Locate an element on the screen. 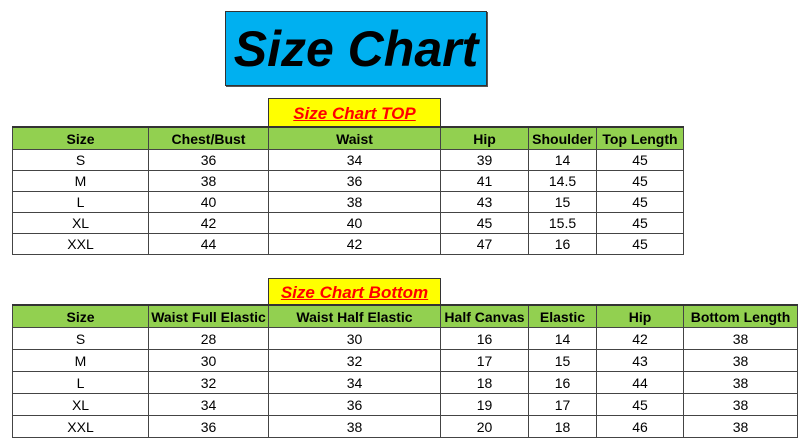 Image resolution: width=800 pixels, height=448 pixels. table-row: M 30 32 17 15 43 38 is located at coordinates (405, 360).